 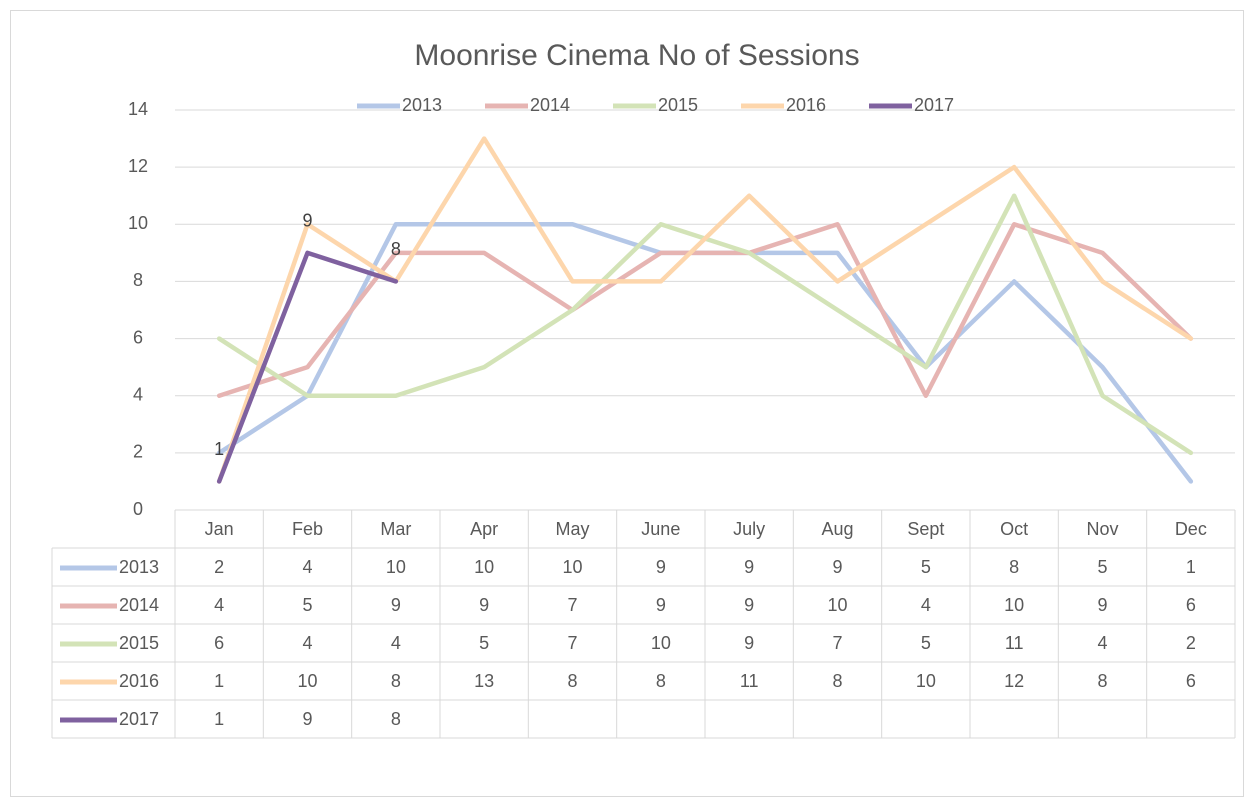 I want to click on table-row-label: 2017, so click(x=139, y=719).